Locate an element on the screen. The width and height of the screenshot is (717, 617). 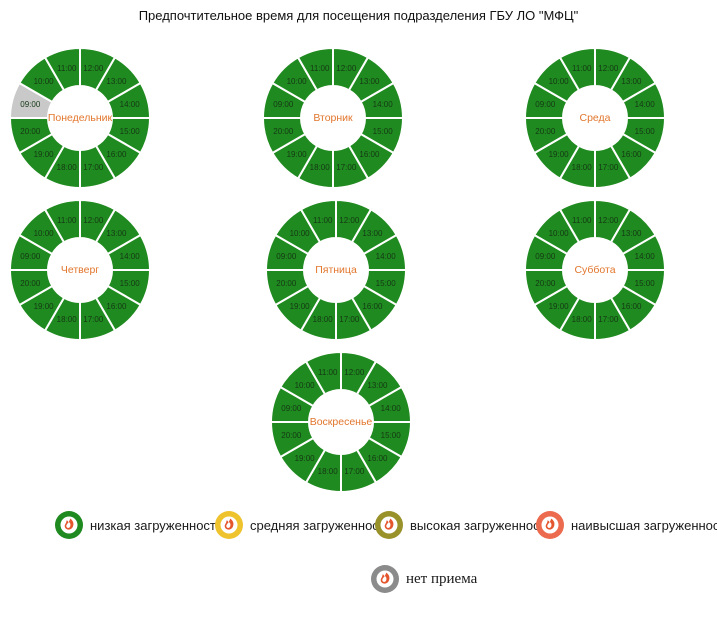
legend-label: высокая загруженность is located at coordinates (481, 525).